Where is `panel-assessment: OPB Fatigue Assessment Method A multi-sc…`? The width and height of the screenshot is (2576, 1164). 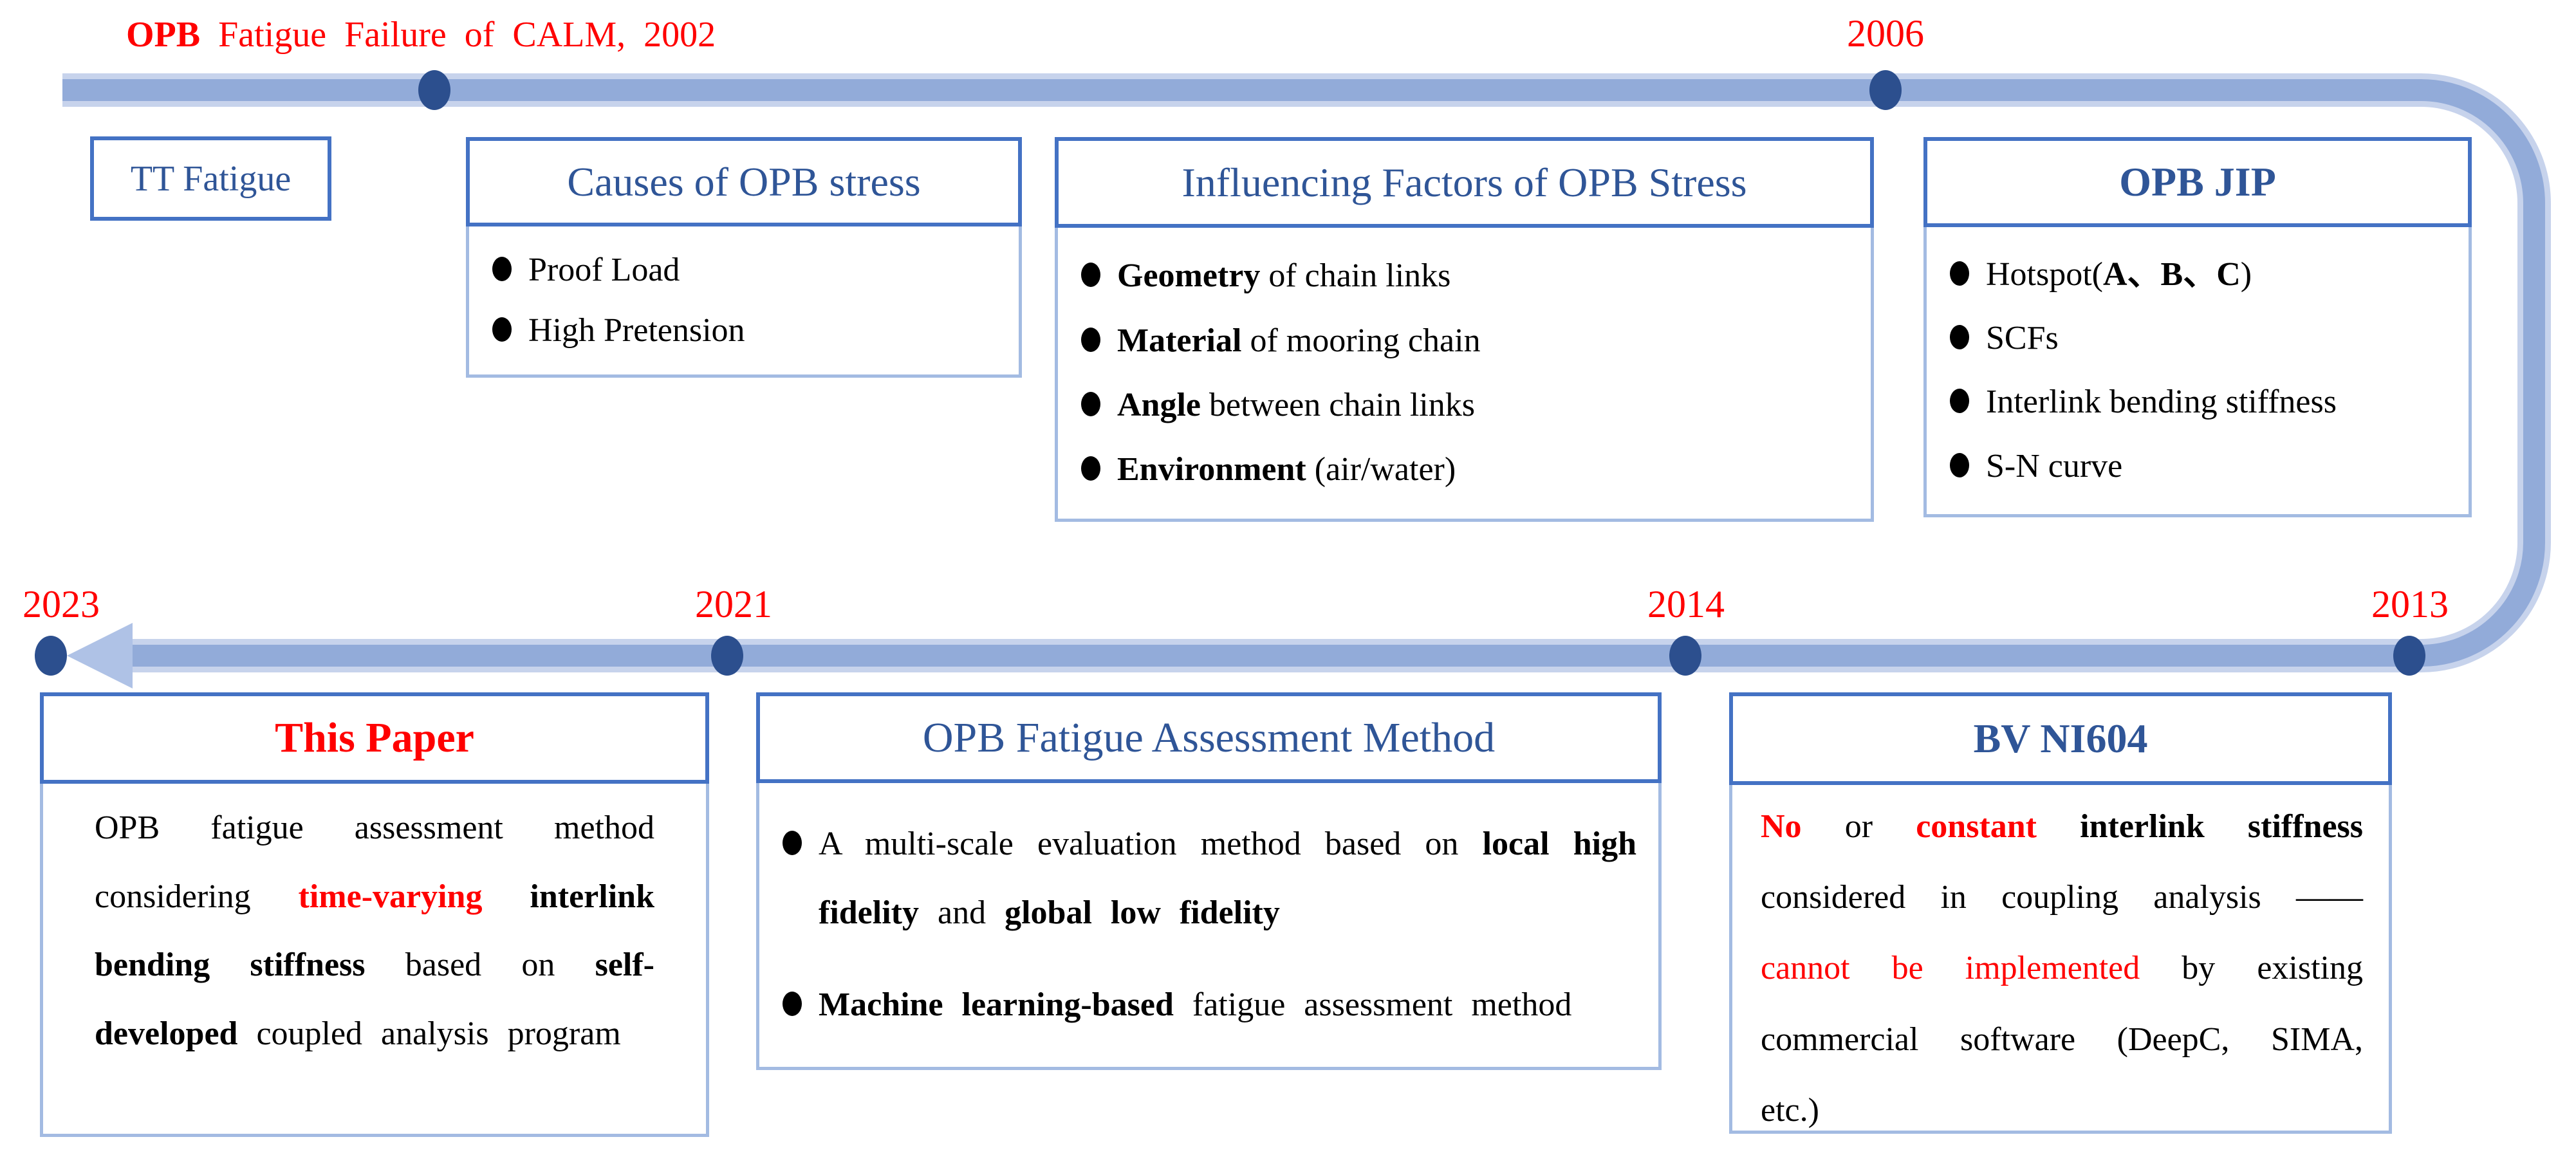 panel-assessment: OPB Fatigue Assessment Method A multi-sc… is located at coordinates (1209, 881).